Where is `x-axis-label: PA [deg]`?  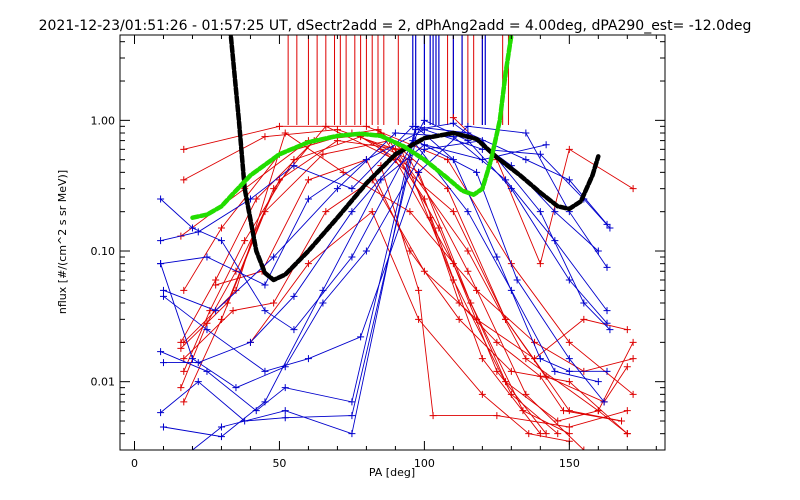
x-axis-label: PA [deg] is located at coordinates (392, 472).